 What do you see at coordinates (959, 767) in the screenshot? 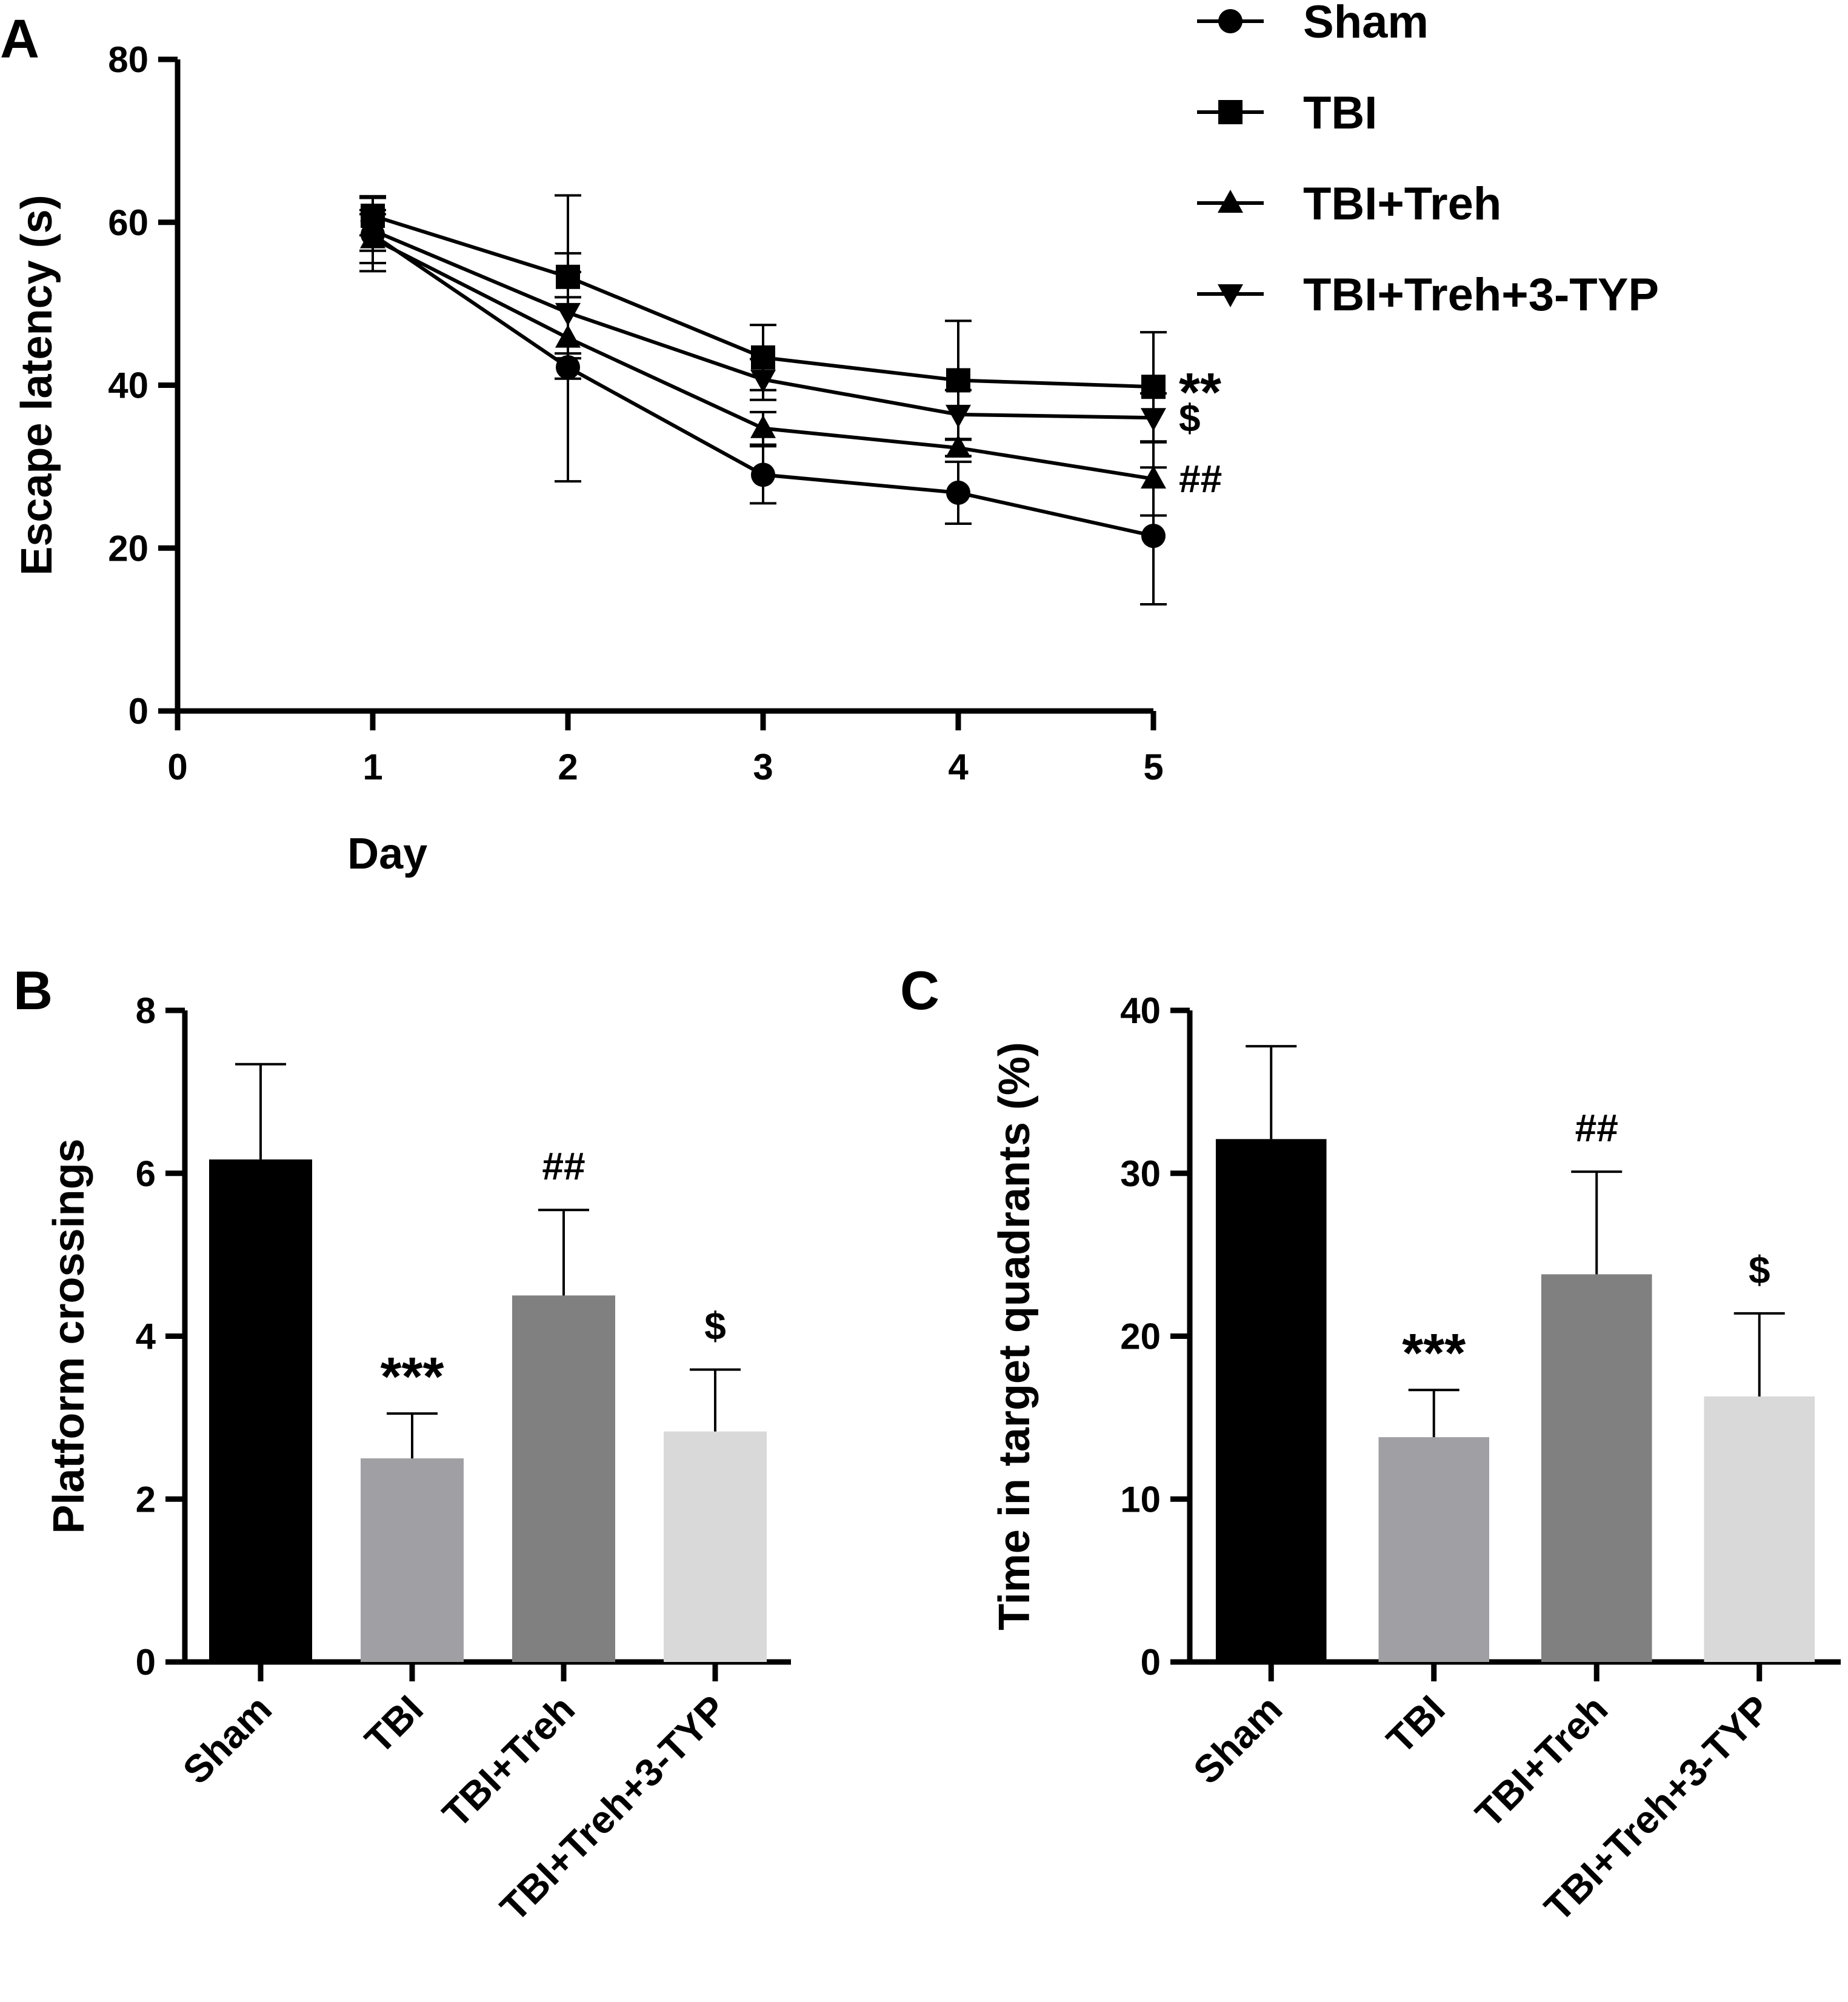
I see `x-tick-label: 4` at bounding box center [959, 767].